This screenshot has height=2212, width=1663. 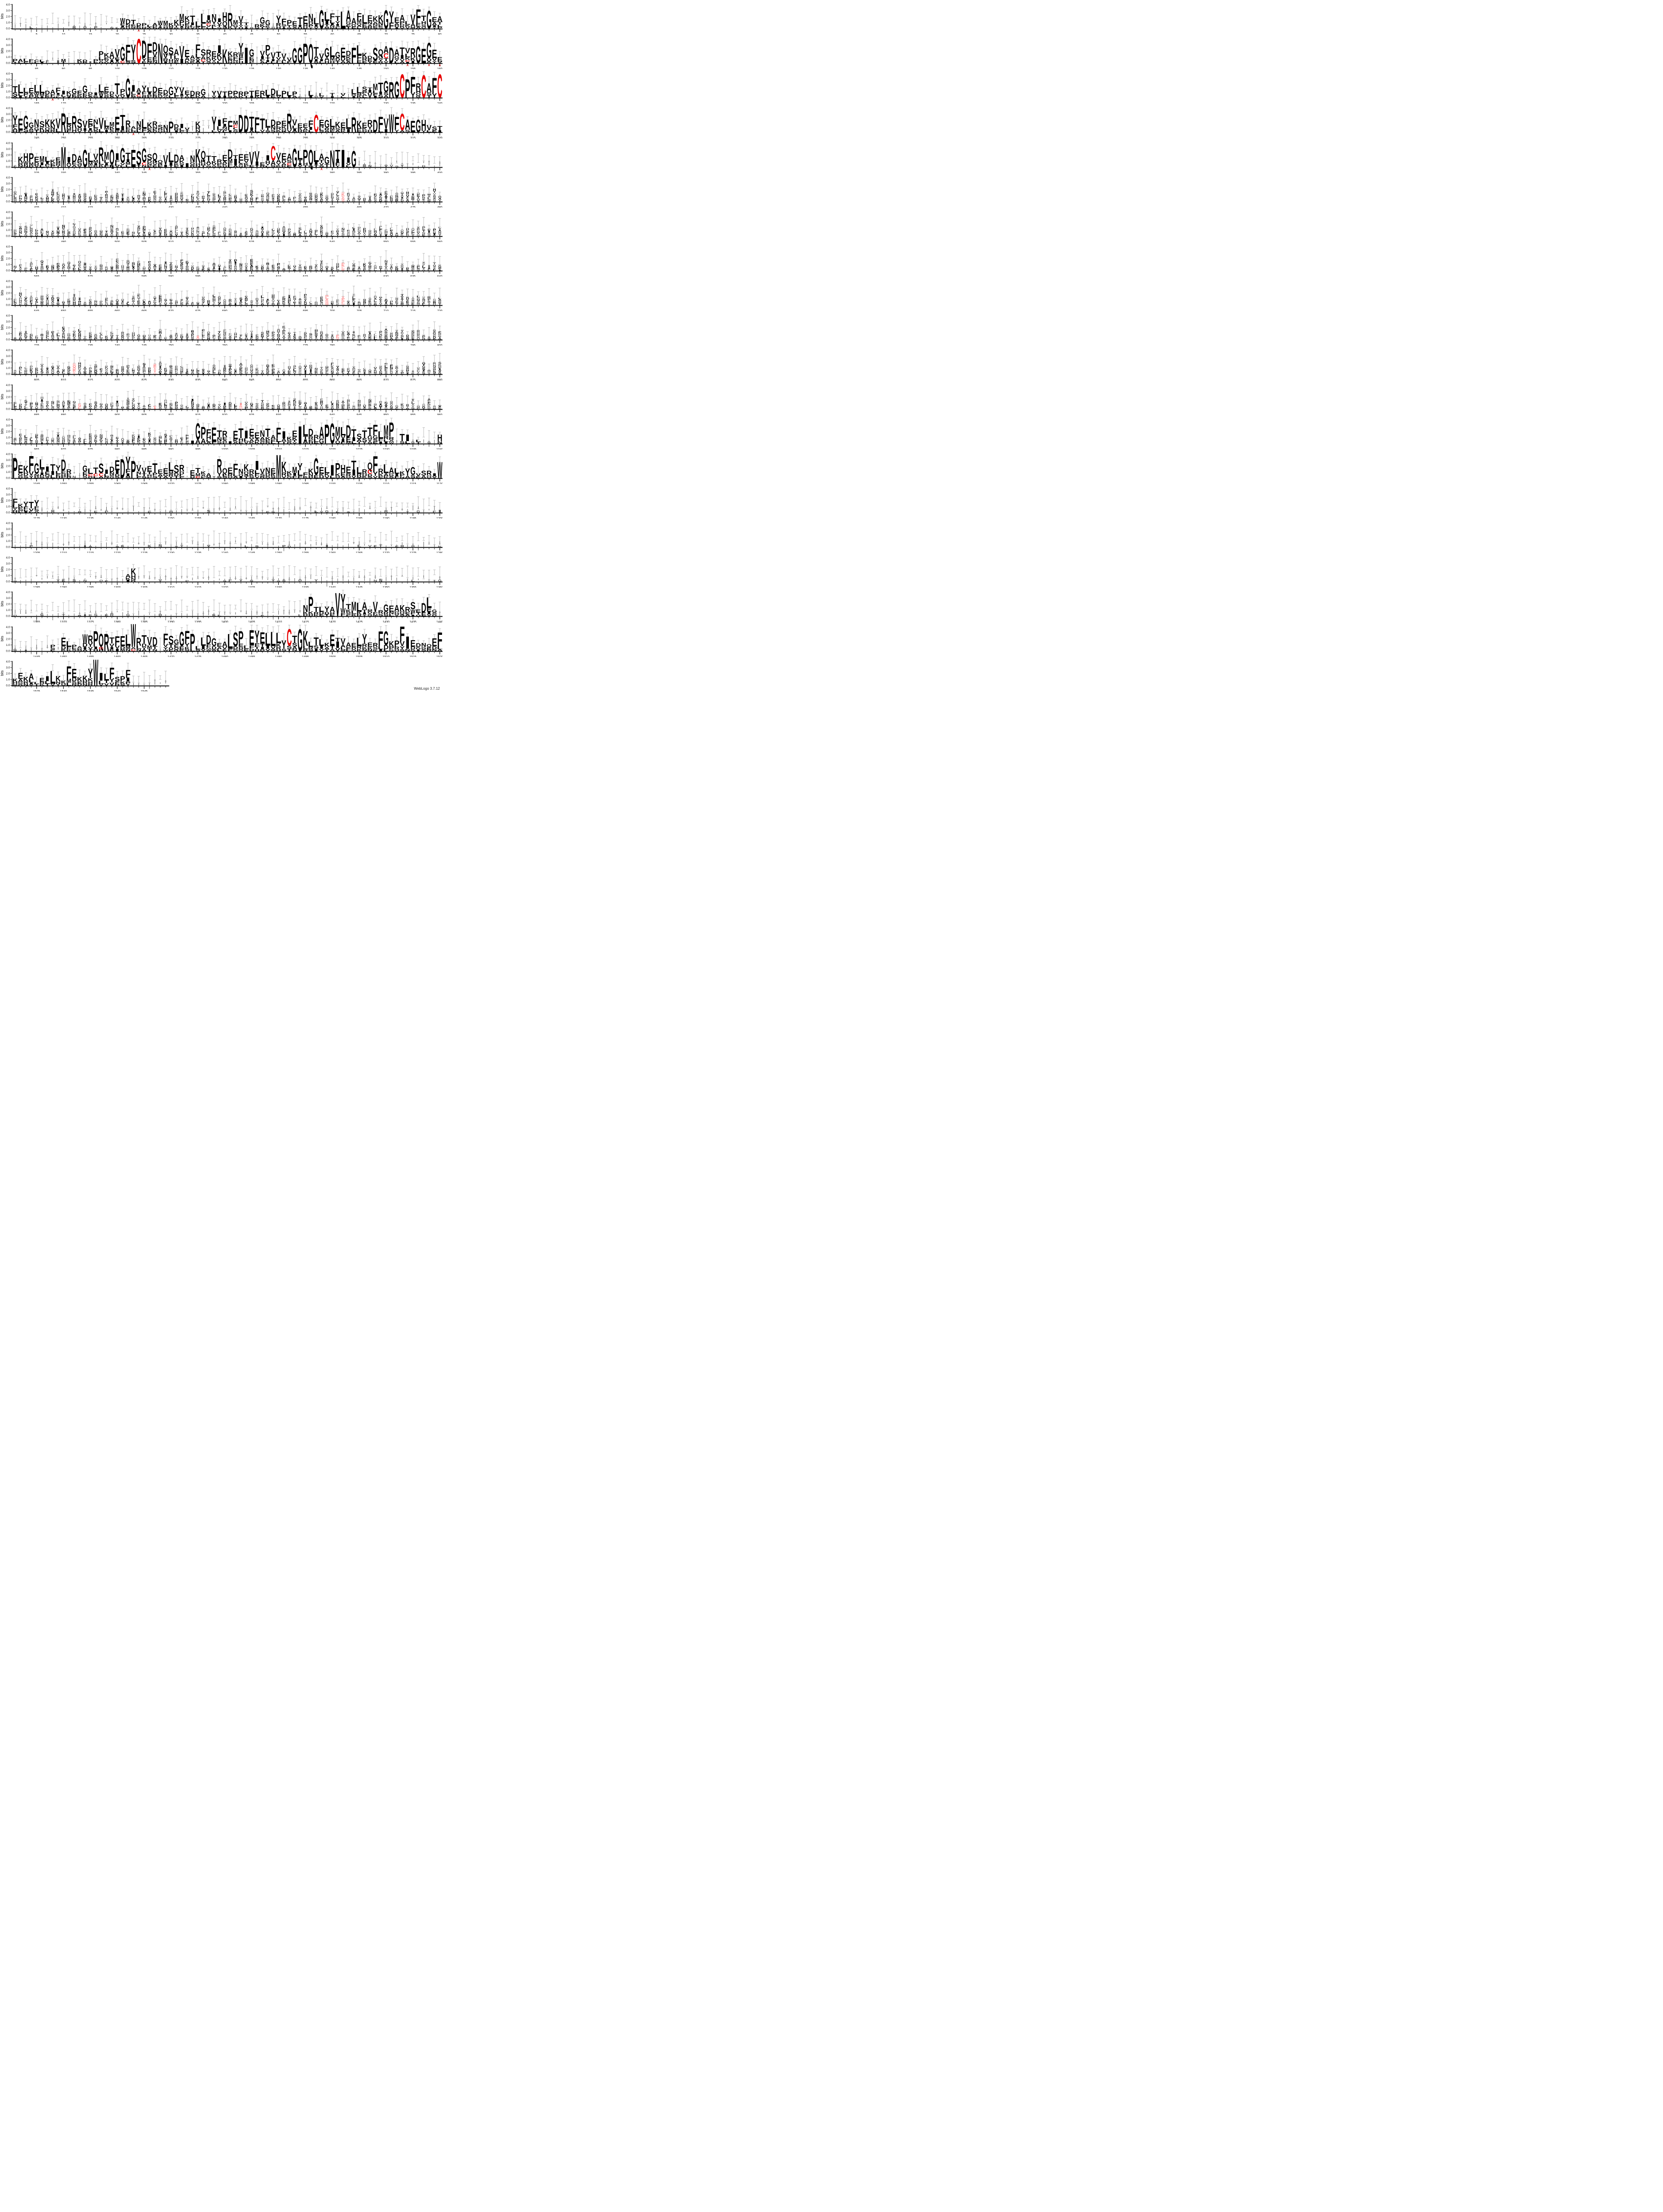 I want to click on svg-text: 185, so click(x=145, y=103).